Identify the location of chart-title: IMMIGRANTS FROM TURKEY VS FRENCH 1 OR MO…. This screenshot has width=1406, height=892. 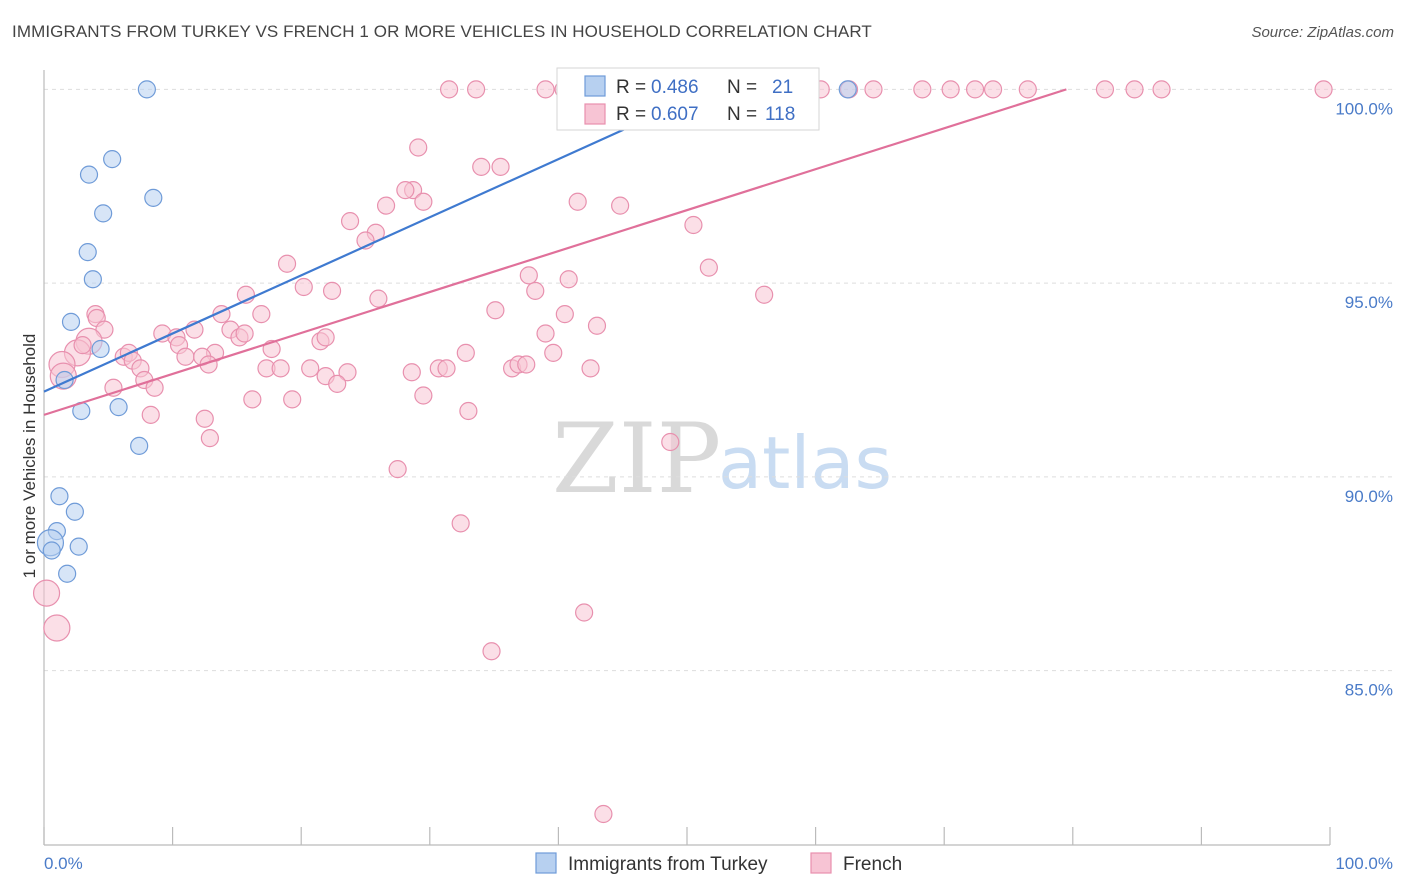
(442, 31).